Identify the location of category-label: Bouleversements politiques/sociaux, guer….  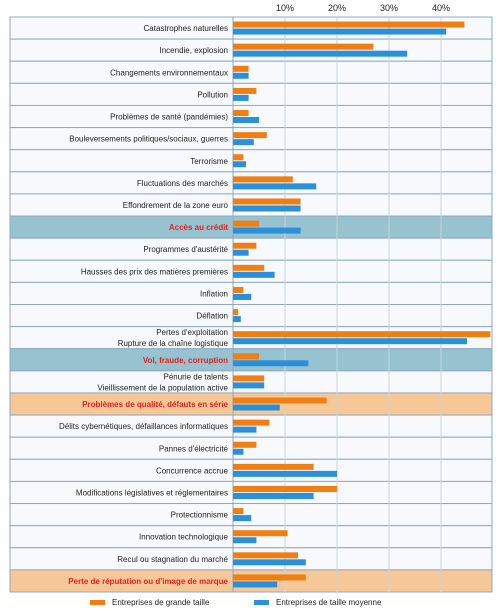
(148, 139).